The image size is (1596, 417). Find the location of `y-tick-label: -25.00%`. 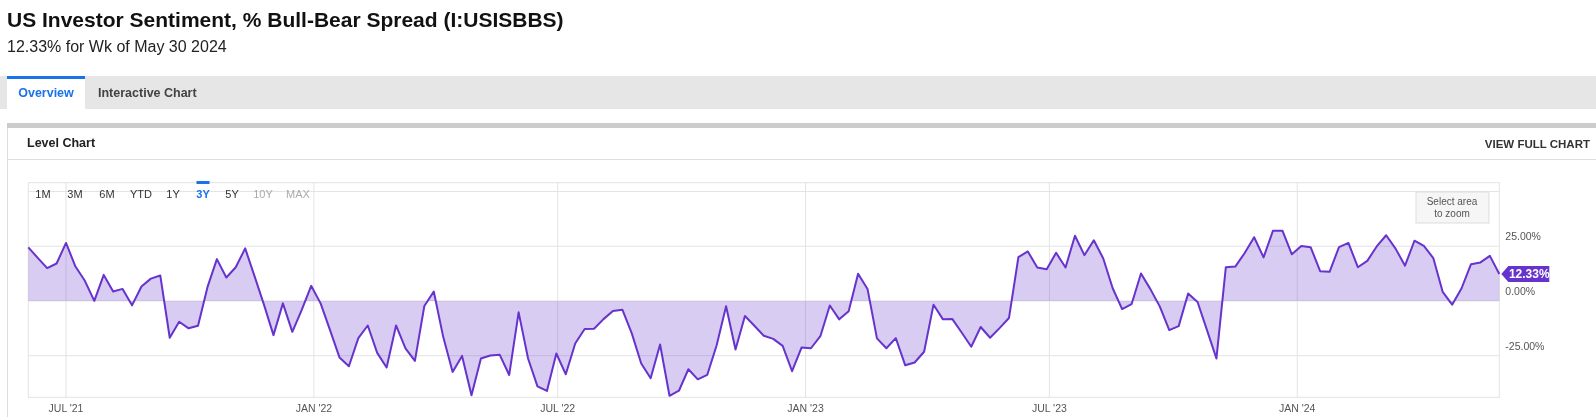

y-tick-label: -25.00% is located at coordinates (1525, 345).